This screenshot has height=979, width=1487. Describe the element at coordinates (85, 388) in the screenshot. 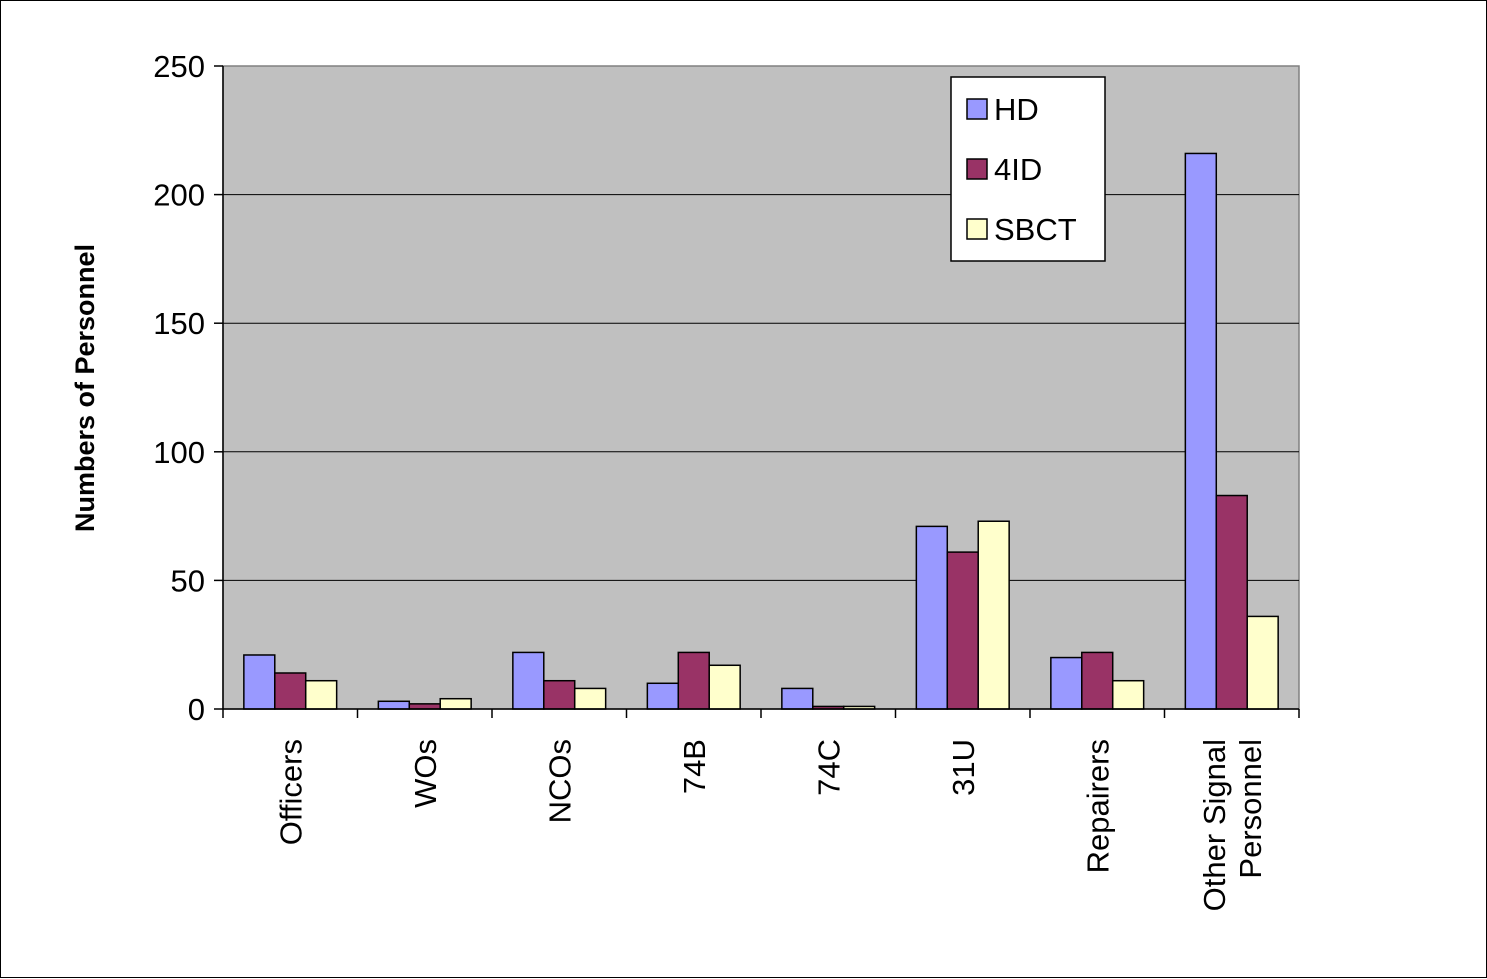

I see `y-axis-title: Numbers of Personnel` at that location.